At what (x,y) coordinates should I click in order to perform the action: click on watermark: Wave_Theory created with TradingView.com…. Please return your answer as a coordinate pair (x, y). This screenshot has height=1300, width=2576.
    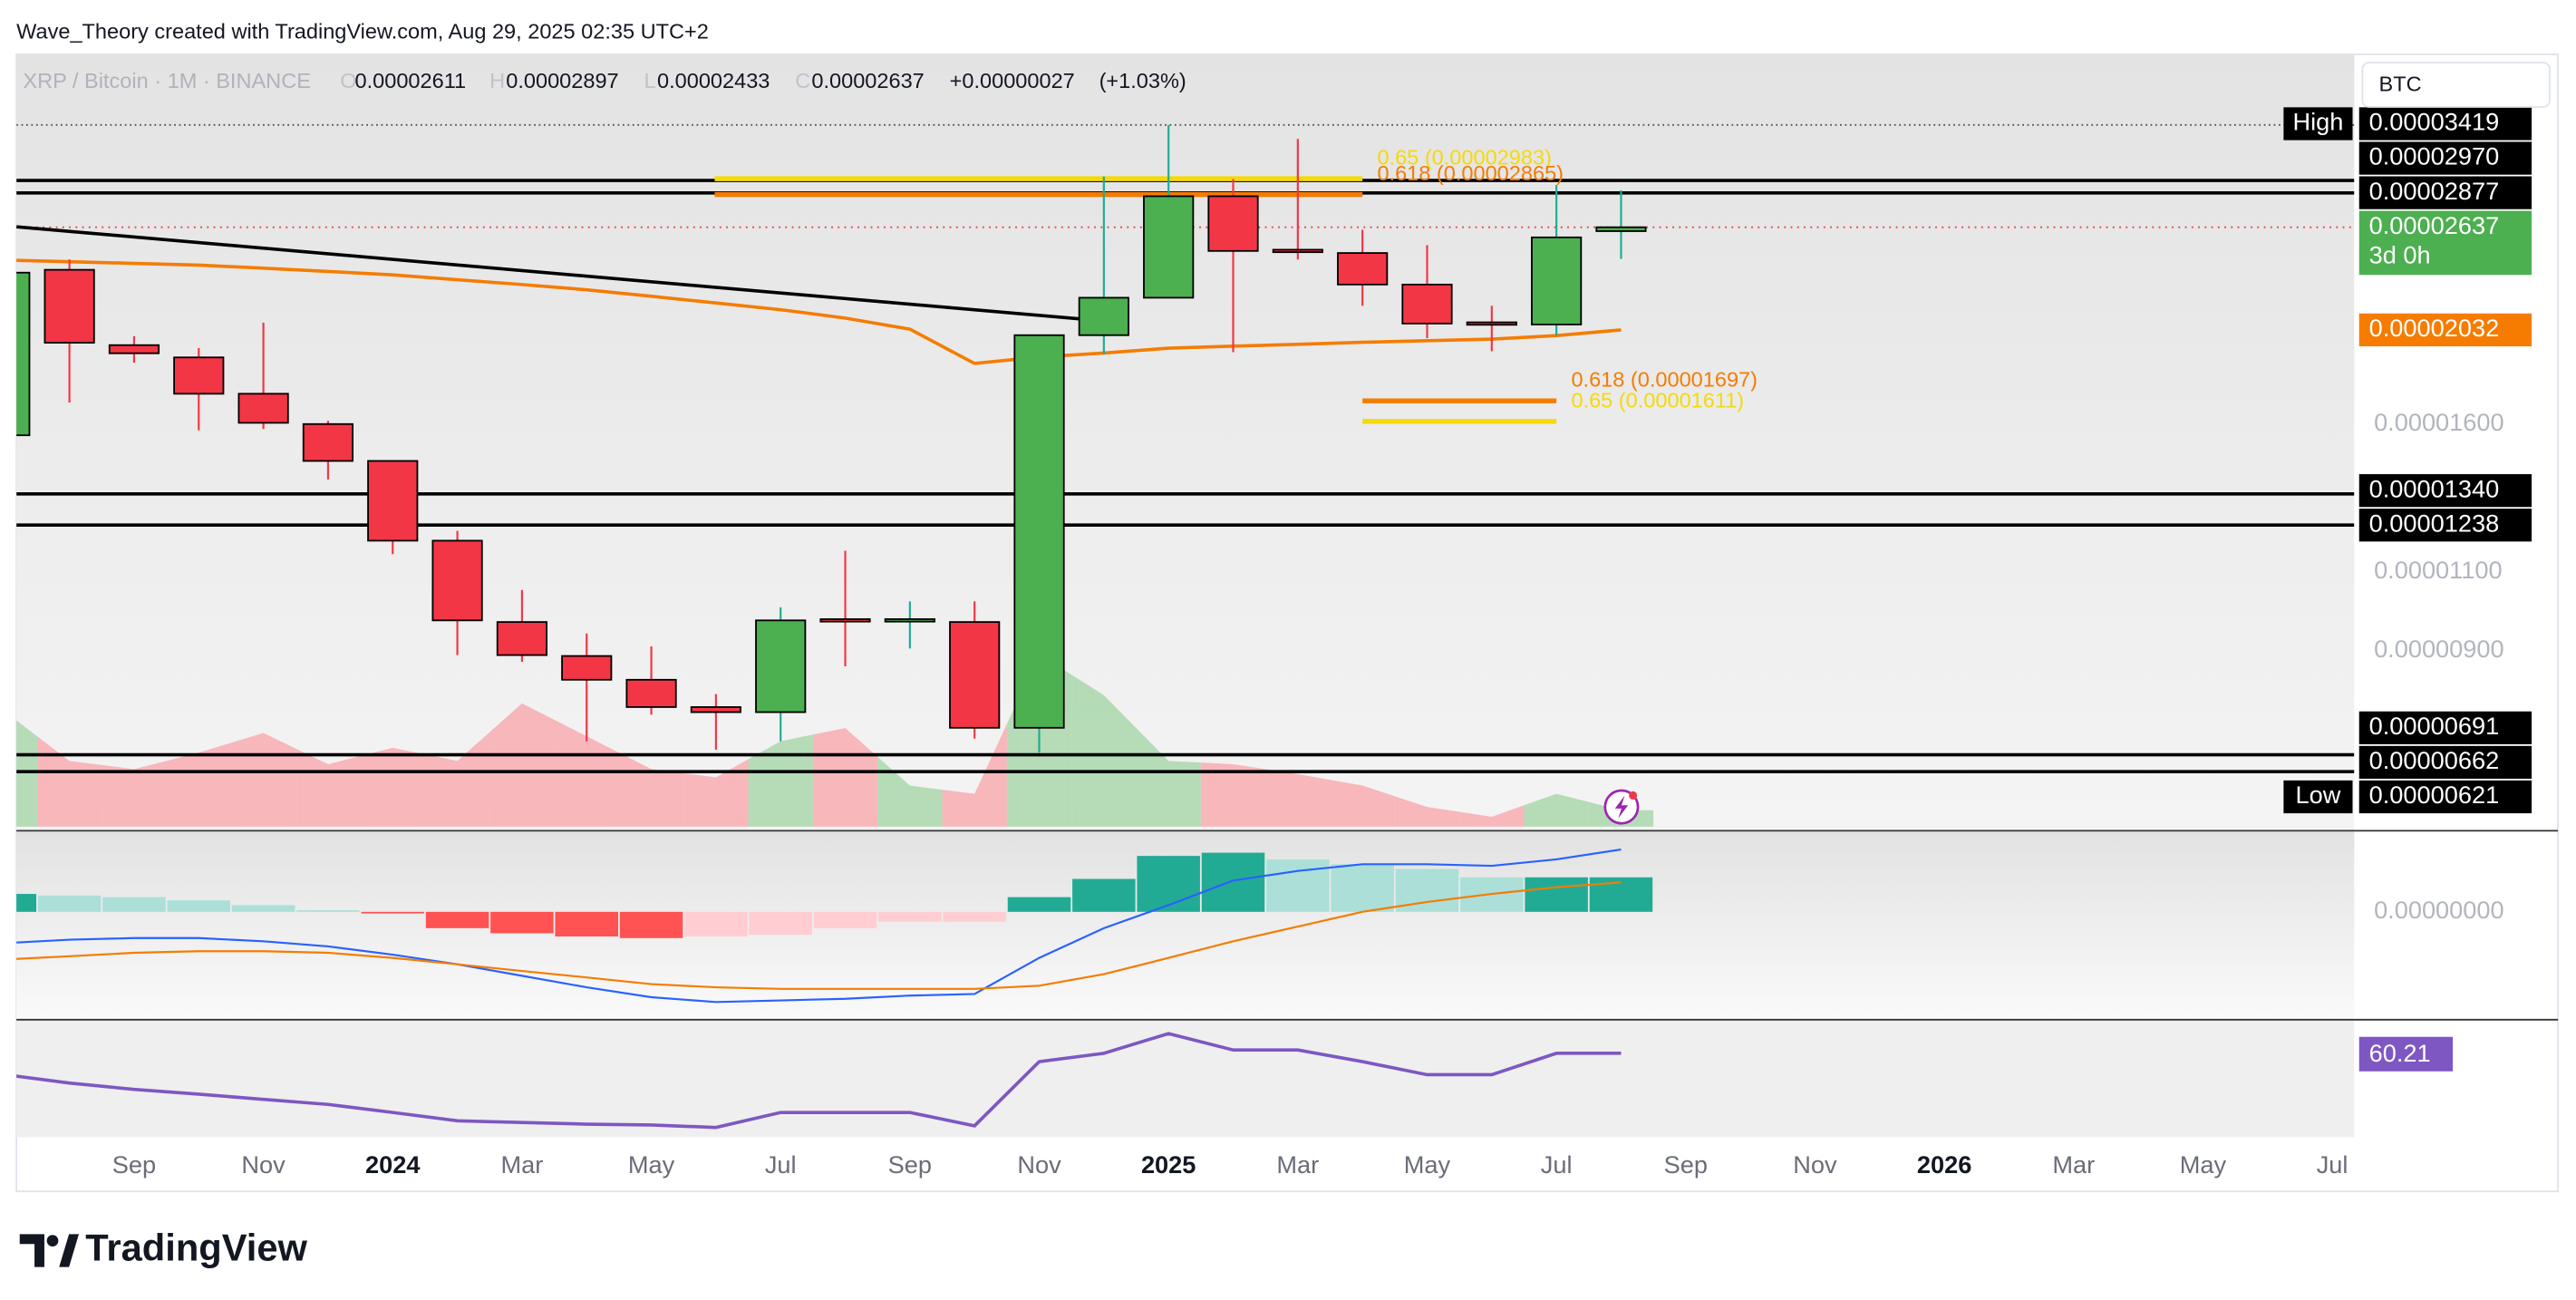
    Looking at the image, I should click on (362, 32).